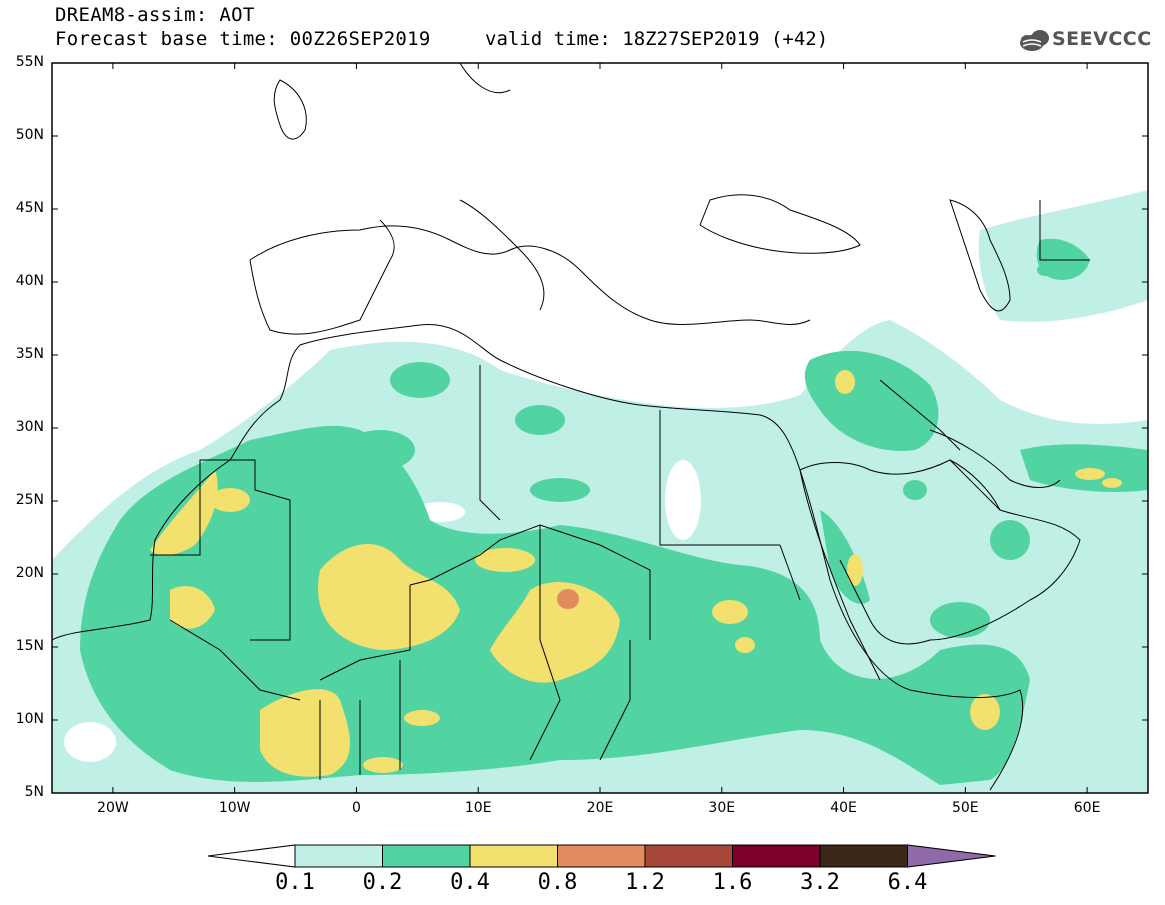  I want to click on colorbar-label: 3.2, so click(820, 882).